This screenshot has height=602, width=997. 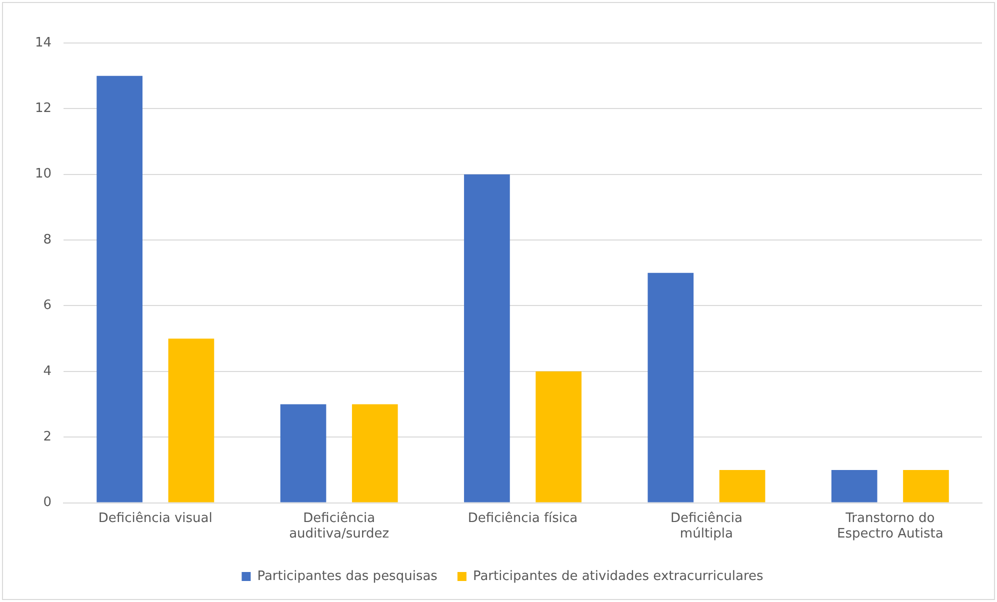 I want to click on x-tick-label: Deficiência física, so click(x=523, y=518).